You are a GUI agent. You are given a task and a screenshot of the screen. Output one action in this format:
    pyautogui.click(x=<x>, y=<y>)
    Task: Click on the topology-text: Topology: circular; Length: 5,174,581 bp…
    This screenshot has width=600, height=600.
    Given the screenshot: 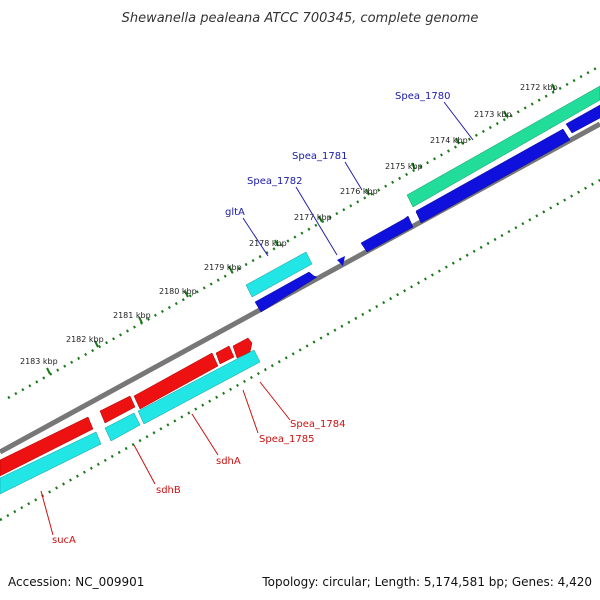 What is the action you would take?
    pyautogui.click(x=426, y=582)
    